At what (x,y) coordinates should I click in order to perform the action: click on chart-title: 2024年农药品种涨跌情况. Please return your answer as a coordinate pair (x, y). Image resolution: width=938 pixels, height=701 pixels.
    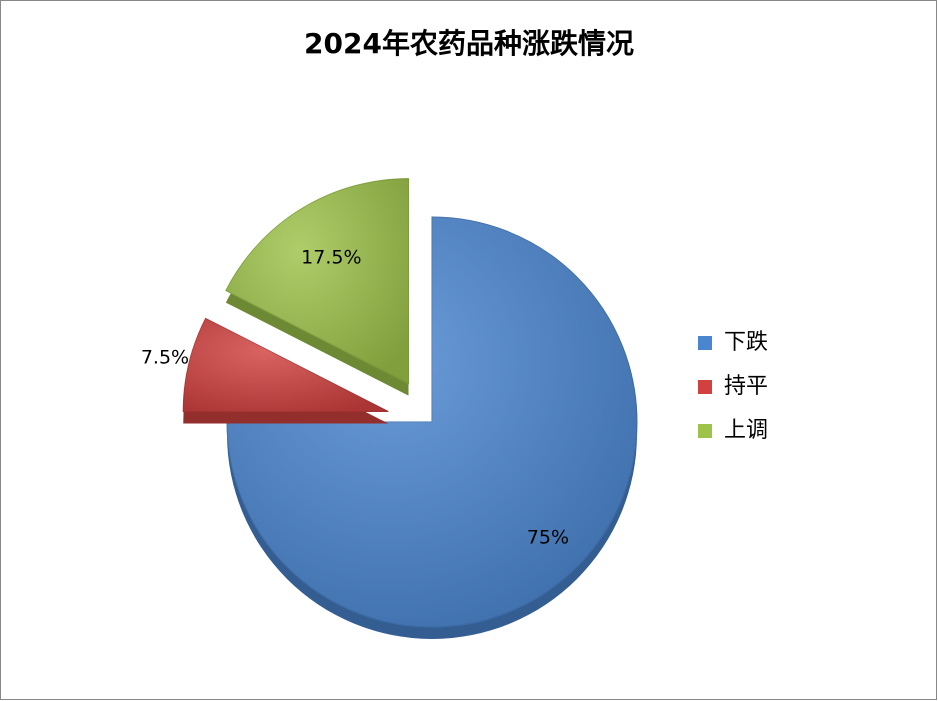
    Looking at the image, I should click on (469, 43).